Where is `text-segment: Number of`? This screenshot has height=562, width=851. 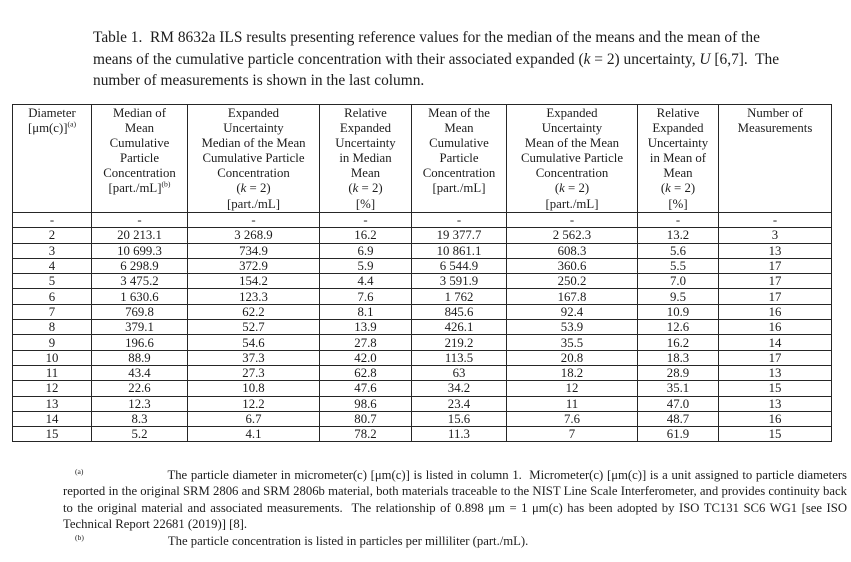
text-segment: Number of is located at coordinates (775, 113).